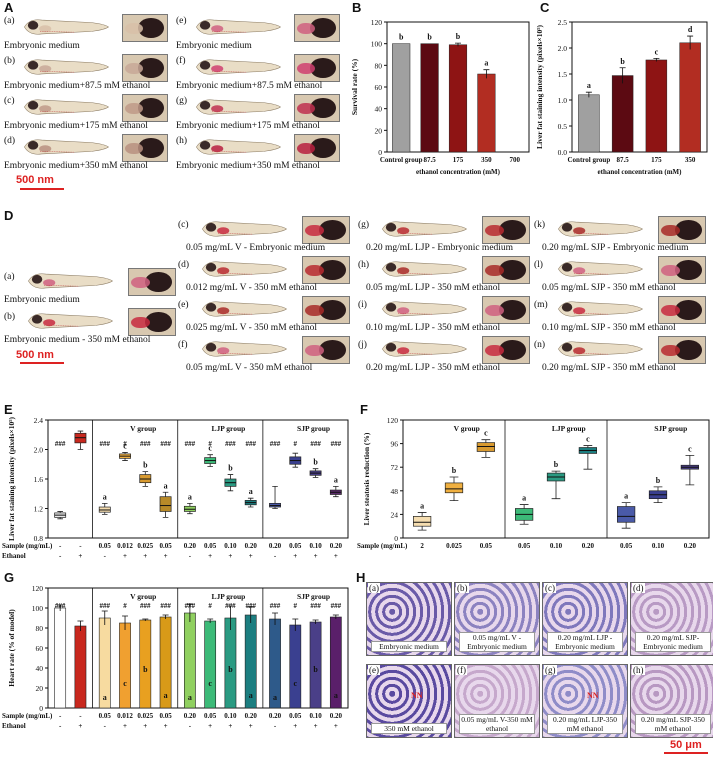 Image resolution: width=713 pixels, height=761 pixels. What do you see at coordinates (80, 546) in the screenshot?
I see `sample-value: -` at bounding box center [80, 546].